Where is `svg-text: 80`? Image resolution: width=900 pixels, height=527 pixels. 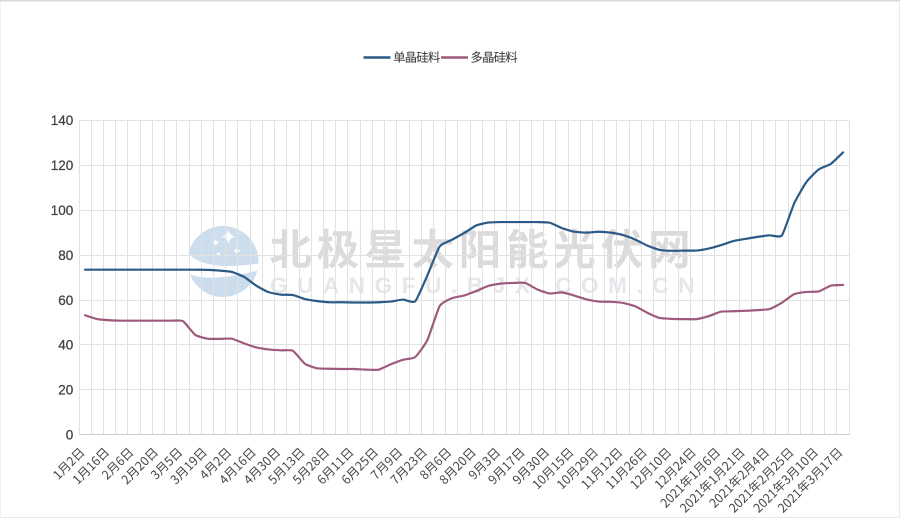 svg-text: 80 is located at coordinates (65, 255).